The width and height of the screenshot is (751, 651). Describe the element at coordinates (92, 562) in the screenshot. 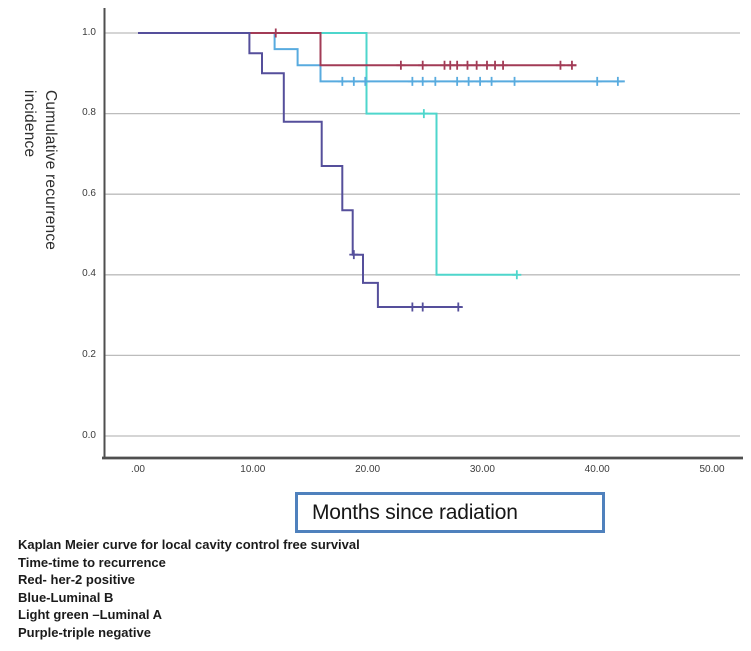

I see `caption-line-time: Time-time to recurrence` at that location.